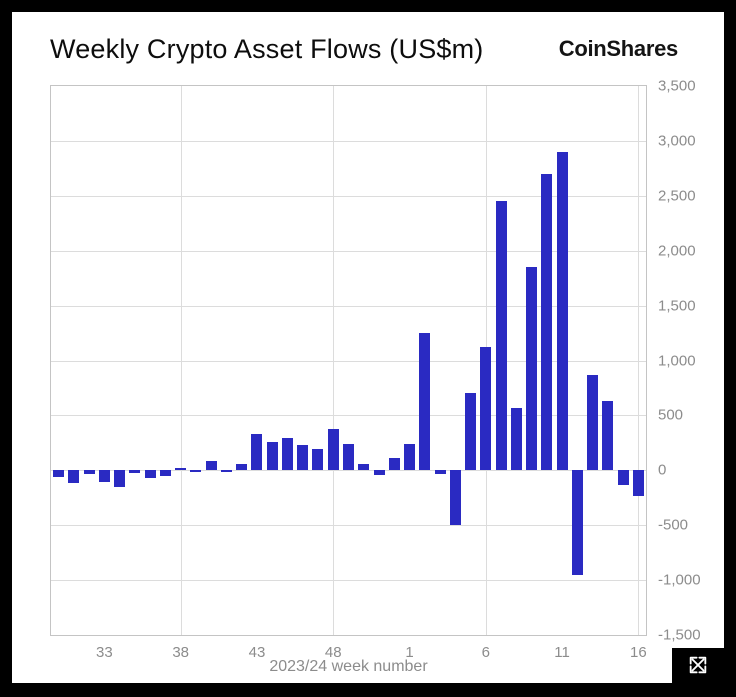 This screenshot has height=697, width=736. I want to click on expand-icon-backdrop, so click(698, 665).